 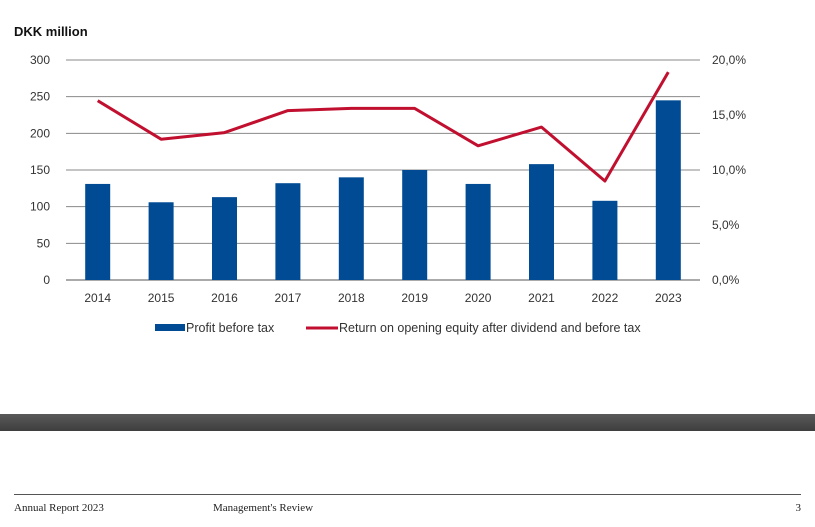 What do you see at coordinates (224, 298) in the screenshot?
I see `x-tick-label: 2016` at bounding box center [224, 298].